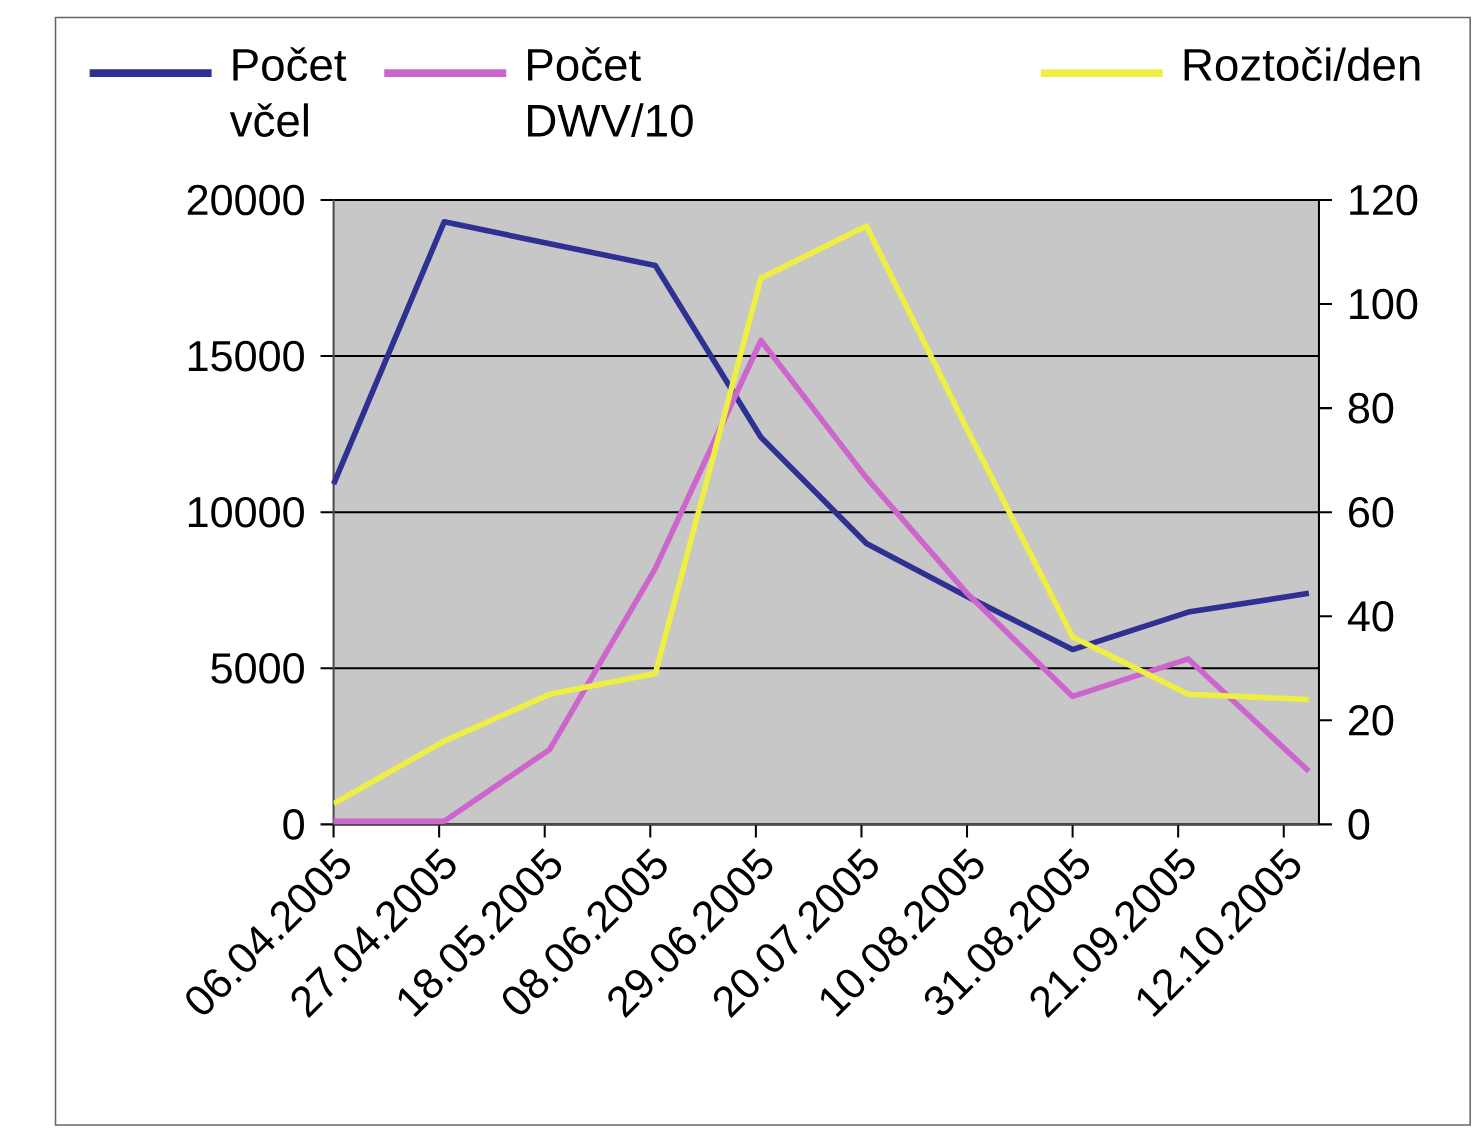 This screenshot has width=1477, height=1128. I want to click on y2-tick-label: 120, so click(1384, 200).